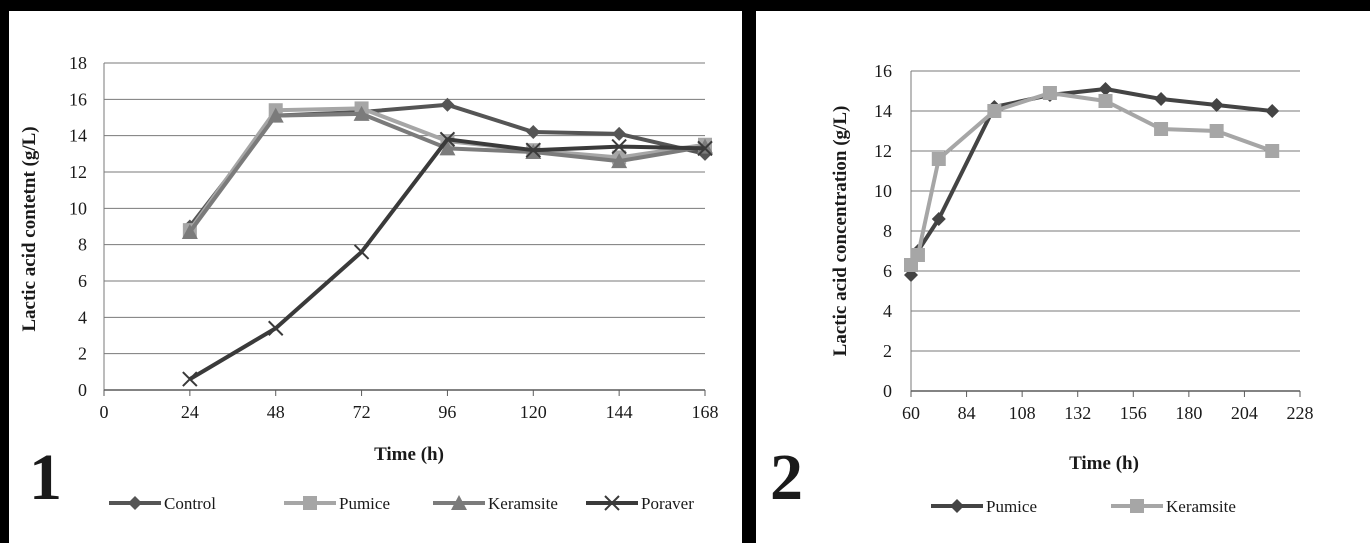 This screenshot has height=543, width=1370. I want to click on x-tick-label: 120, so click(533, 412).